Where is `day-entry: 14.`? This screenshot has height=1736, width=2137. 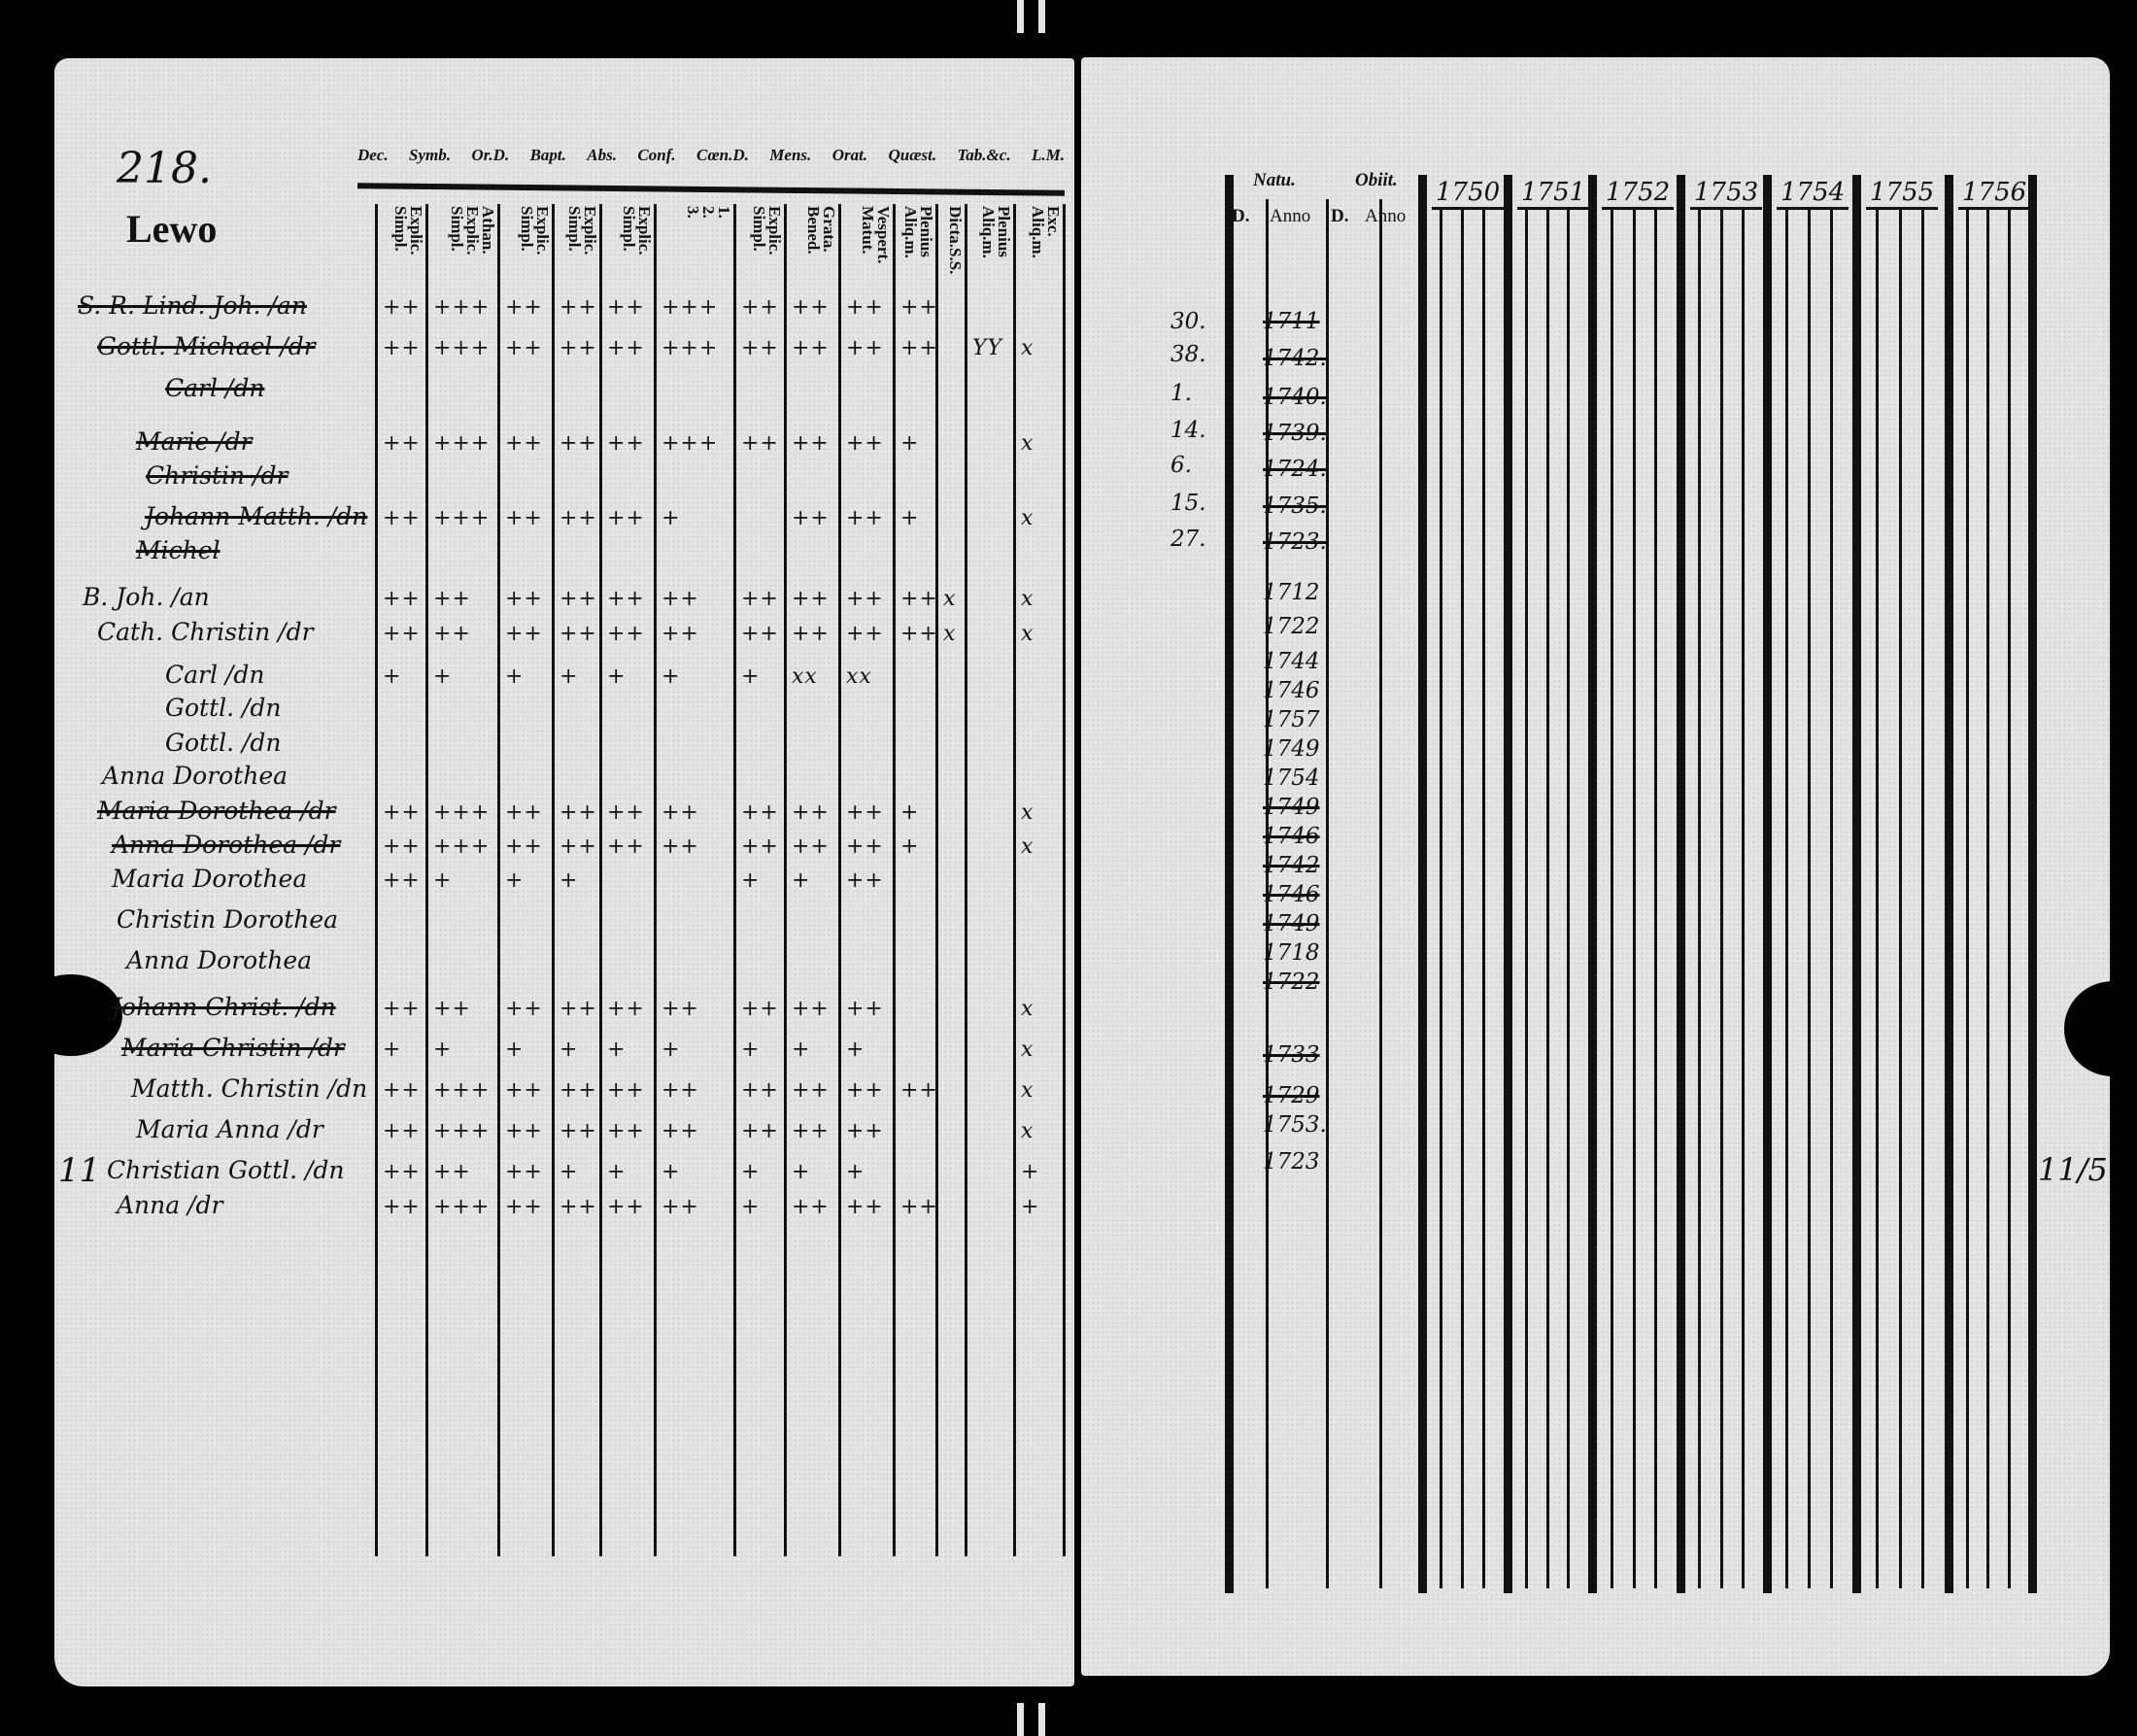
day-entry: 14. is located at coordinates (1188, 431).